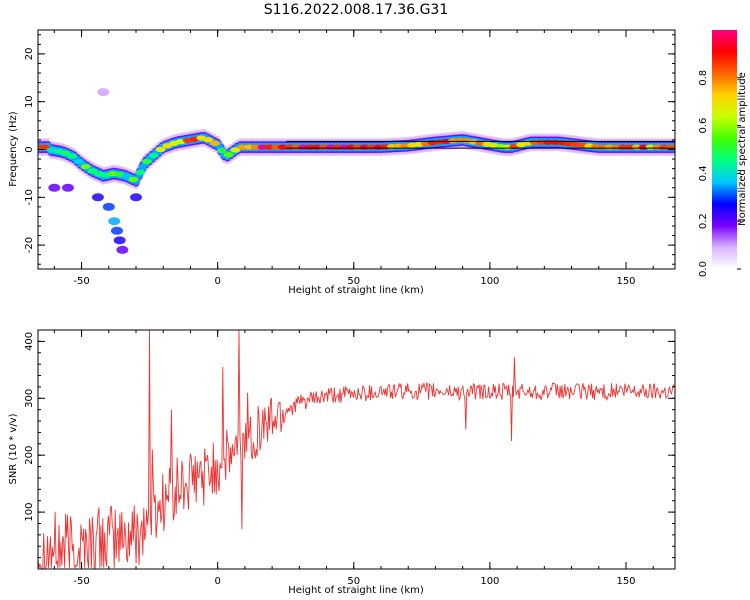 This screenshot has height=600, width=750. Describe the element at coordinates (703, 221) in the screenshot. I see `colorbar-tick-label: 0.2` at that location.